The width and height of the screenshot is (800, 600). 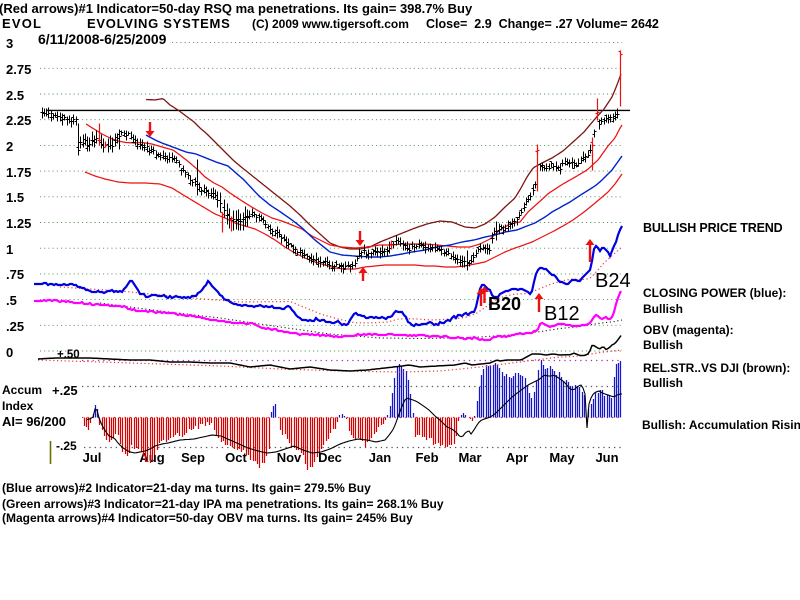 What do you see at coordinates (606, 457) in the screenshot?
I see `svg-text: Jun` at bounding box center [606, 457].